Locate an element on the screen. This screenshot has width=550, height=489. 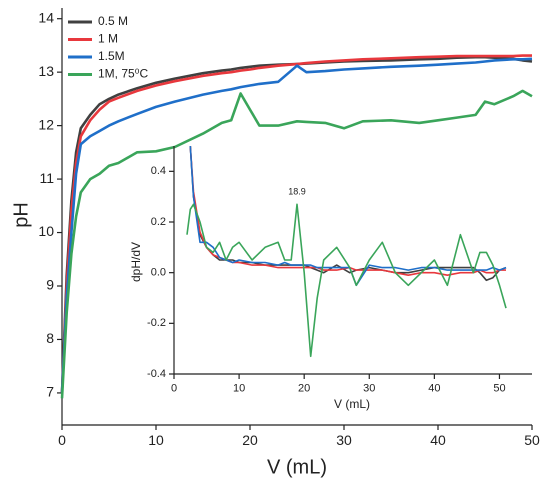
y-tick-label: -0.4 is located at coordinates (156, 374).